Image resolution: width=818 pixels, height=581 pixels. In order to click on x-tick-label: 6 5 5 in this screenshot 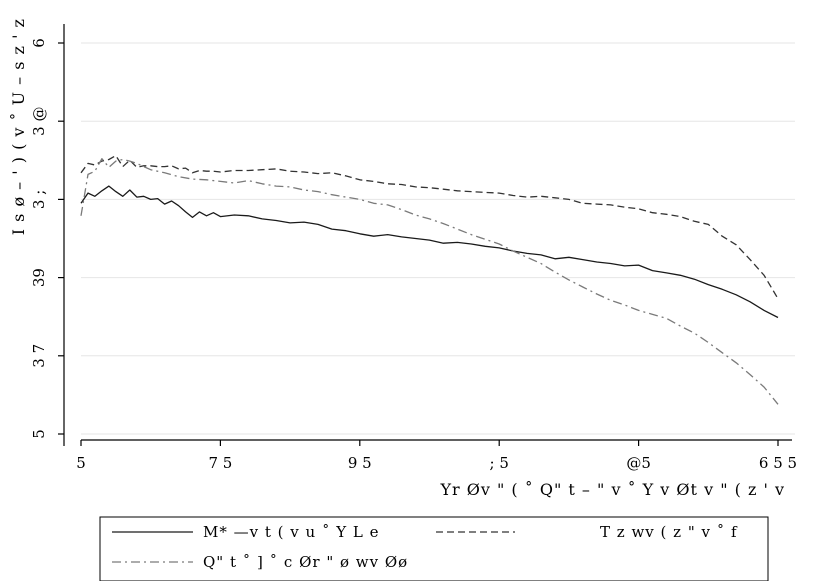, I will do `click(778, 463)`.